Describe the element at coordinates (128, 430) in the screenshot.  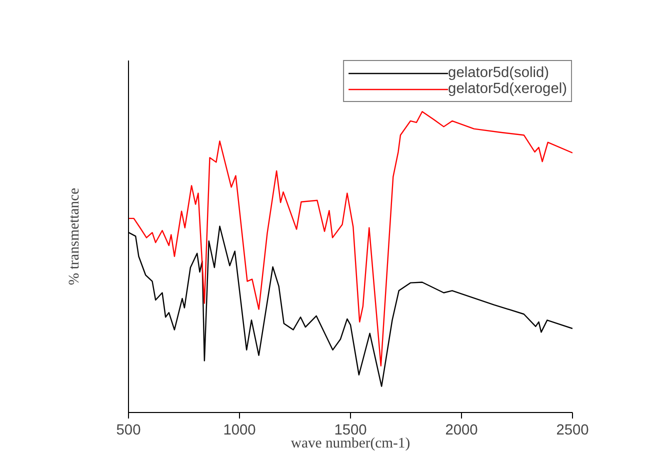
I see `x-tick-label: 500` at that location.